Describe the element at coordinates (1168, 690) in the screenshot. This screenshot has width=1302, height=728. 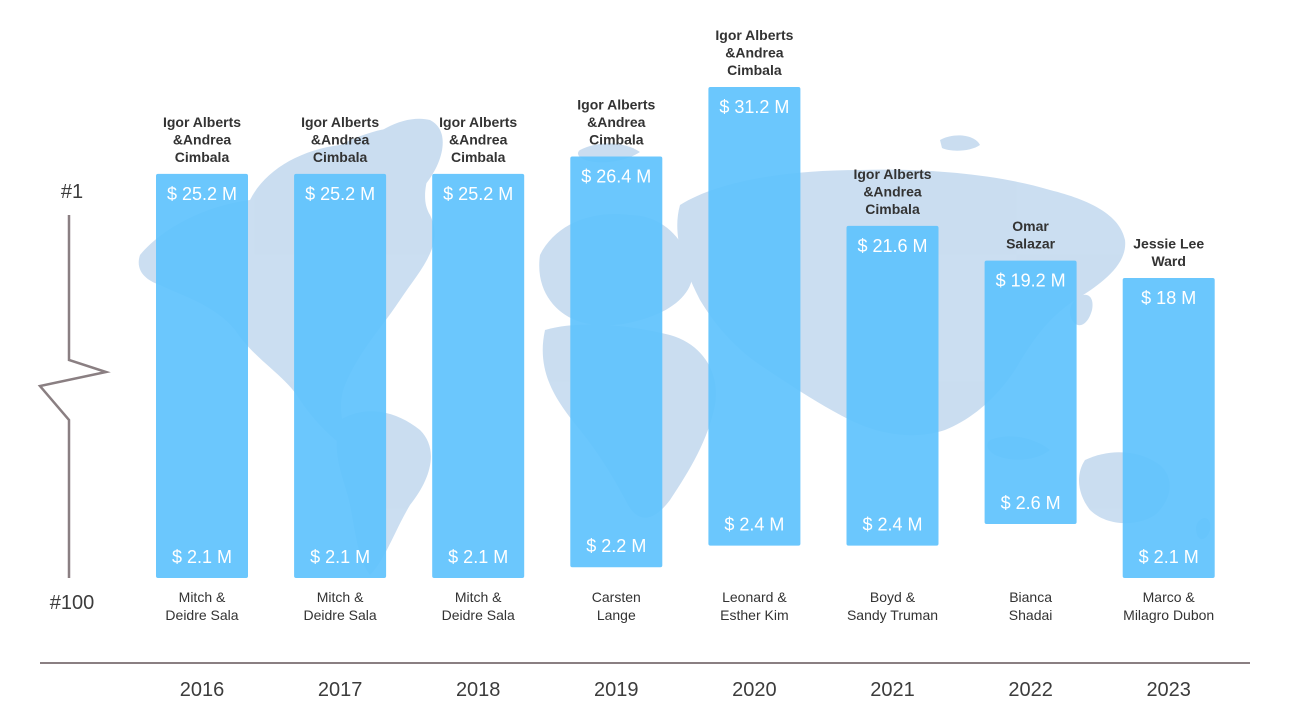
I see `x-tick-2023: 2023` at that location.